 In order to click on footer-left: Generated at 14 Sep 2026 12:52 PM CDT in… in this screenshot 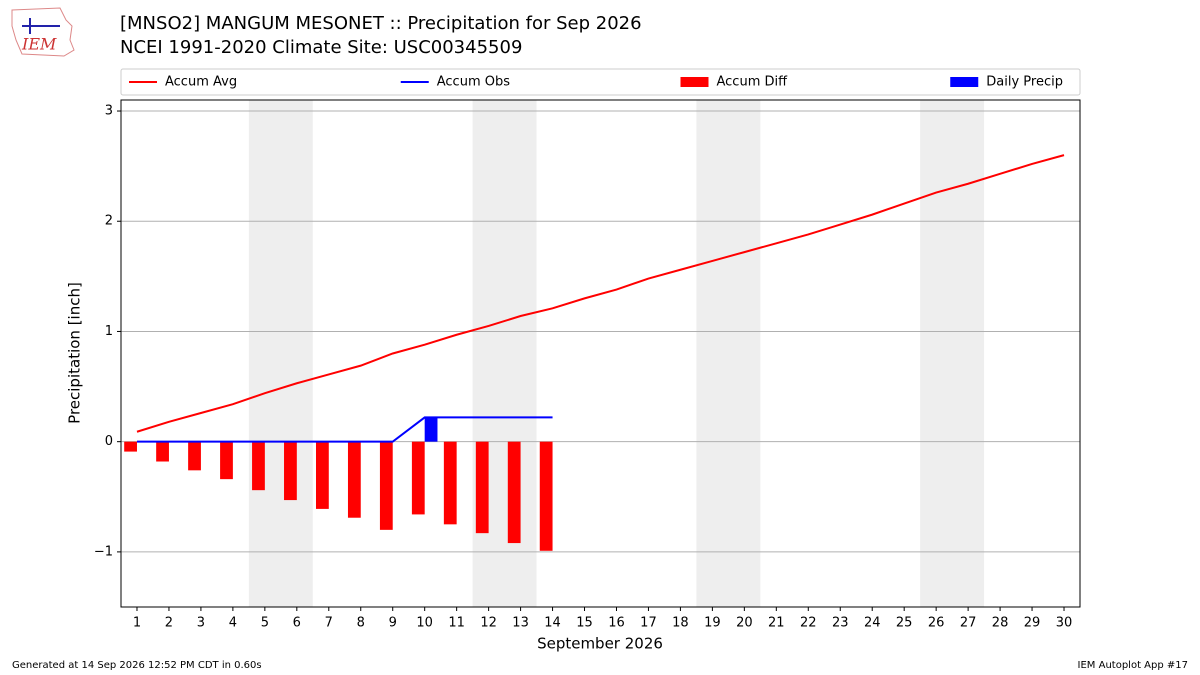, I will do `click(137, 665)`.